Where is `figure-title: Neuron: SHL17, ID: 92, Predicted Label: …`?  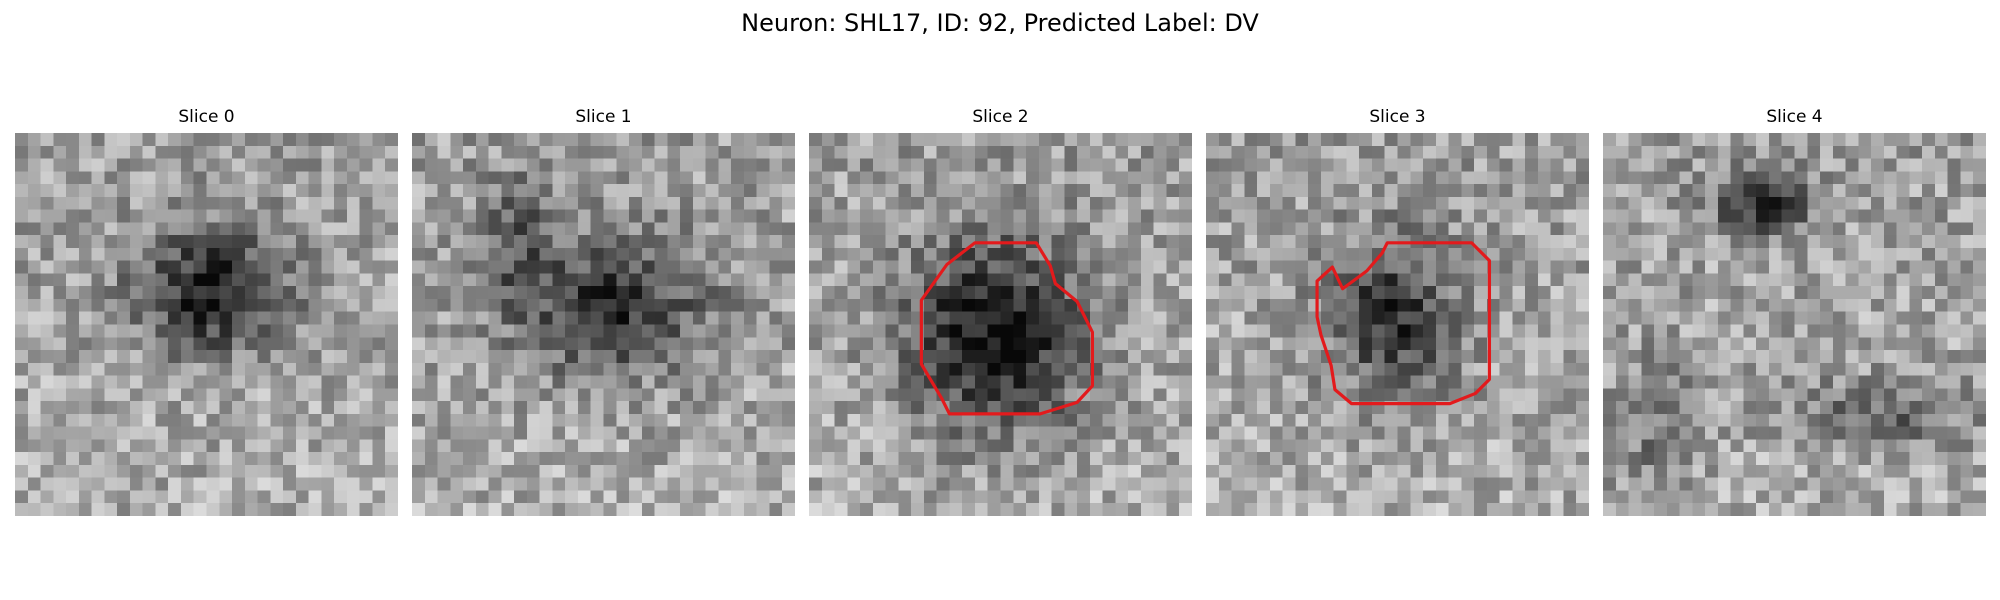 figure-title: Neuron: SHL17, ID: 92, Predicted Label: … is located at coordinates (1000, 23).